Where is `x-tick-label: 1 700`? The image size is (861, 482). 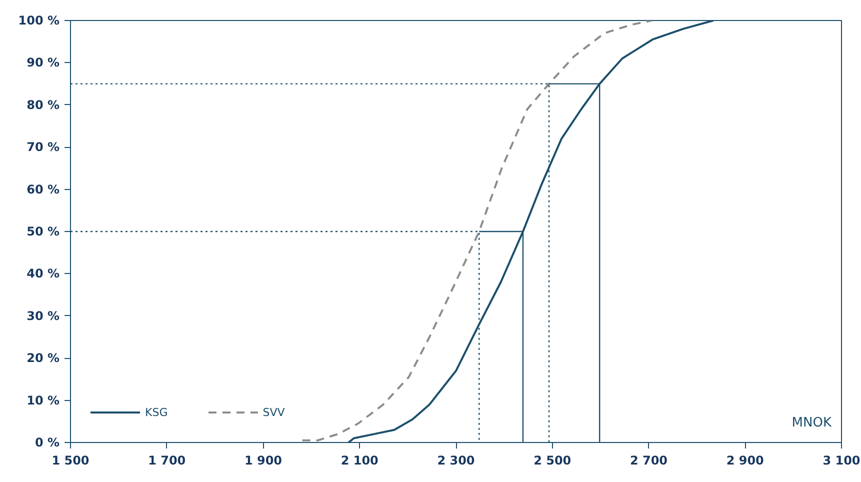
x-tick-label: 1 700 is located at coordinates (167, 461).